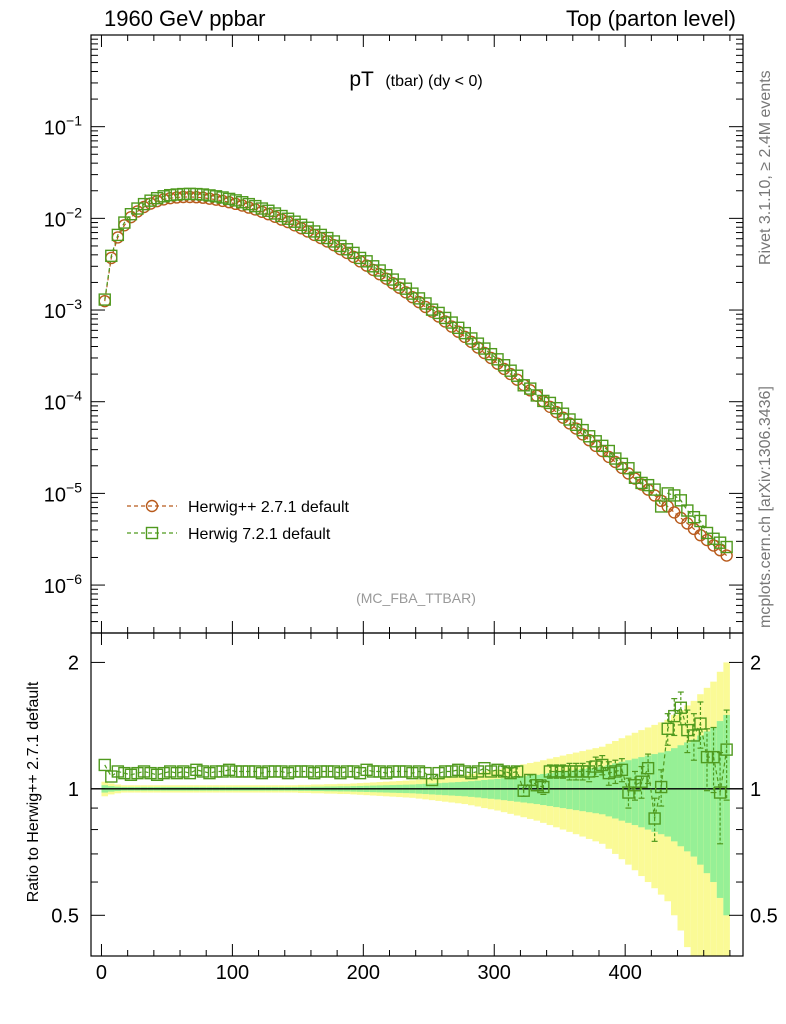 This screenshot has height=1024, width=786. Describe the element at coordinates (63, 492) in the screenshot. I see `main-y-tick-label: 10⁻⁵` at that location.